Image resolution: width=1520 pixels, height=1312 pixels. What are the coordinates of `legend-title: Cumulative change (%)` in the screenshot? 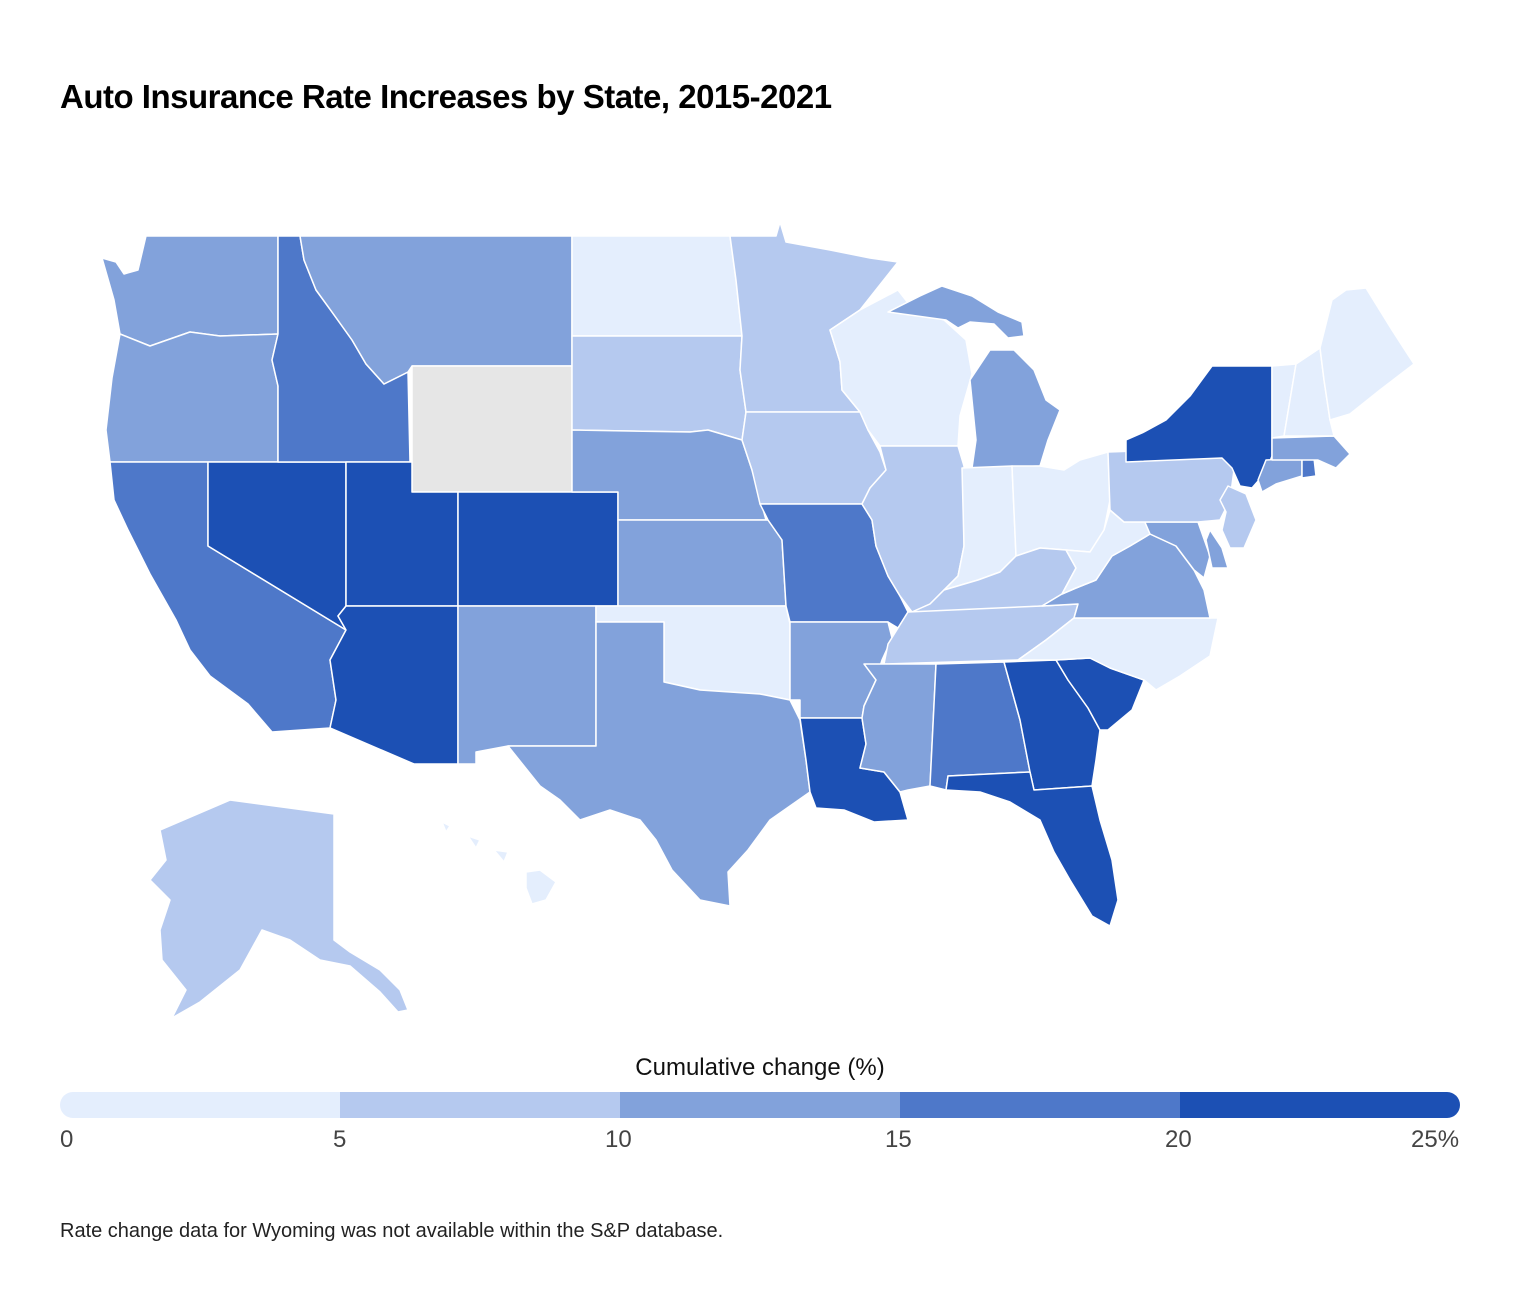 It's located at (760, 1067).